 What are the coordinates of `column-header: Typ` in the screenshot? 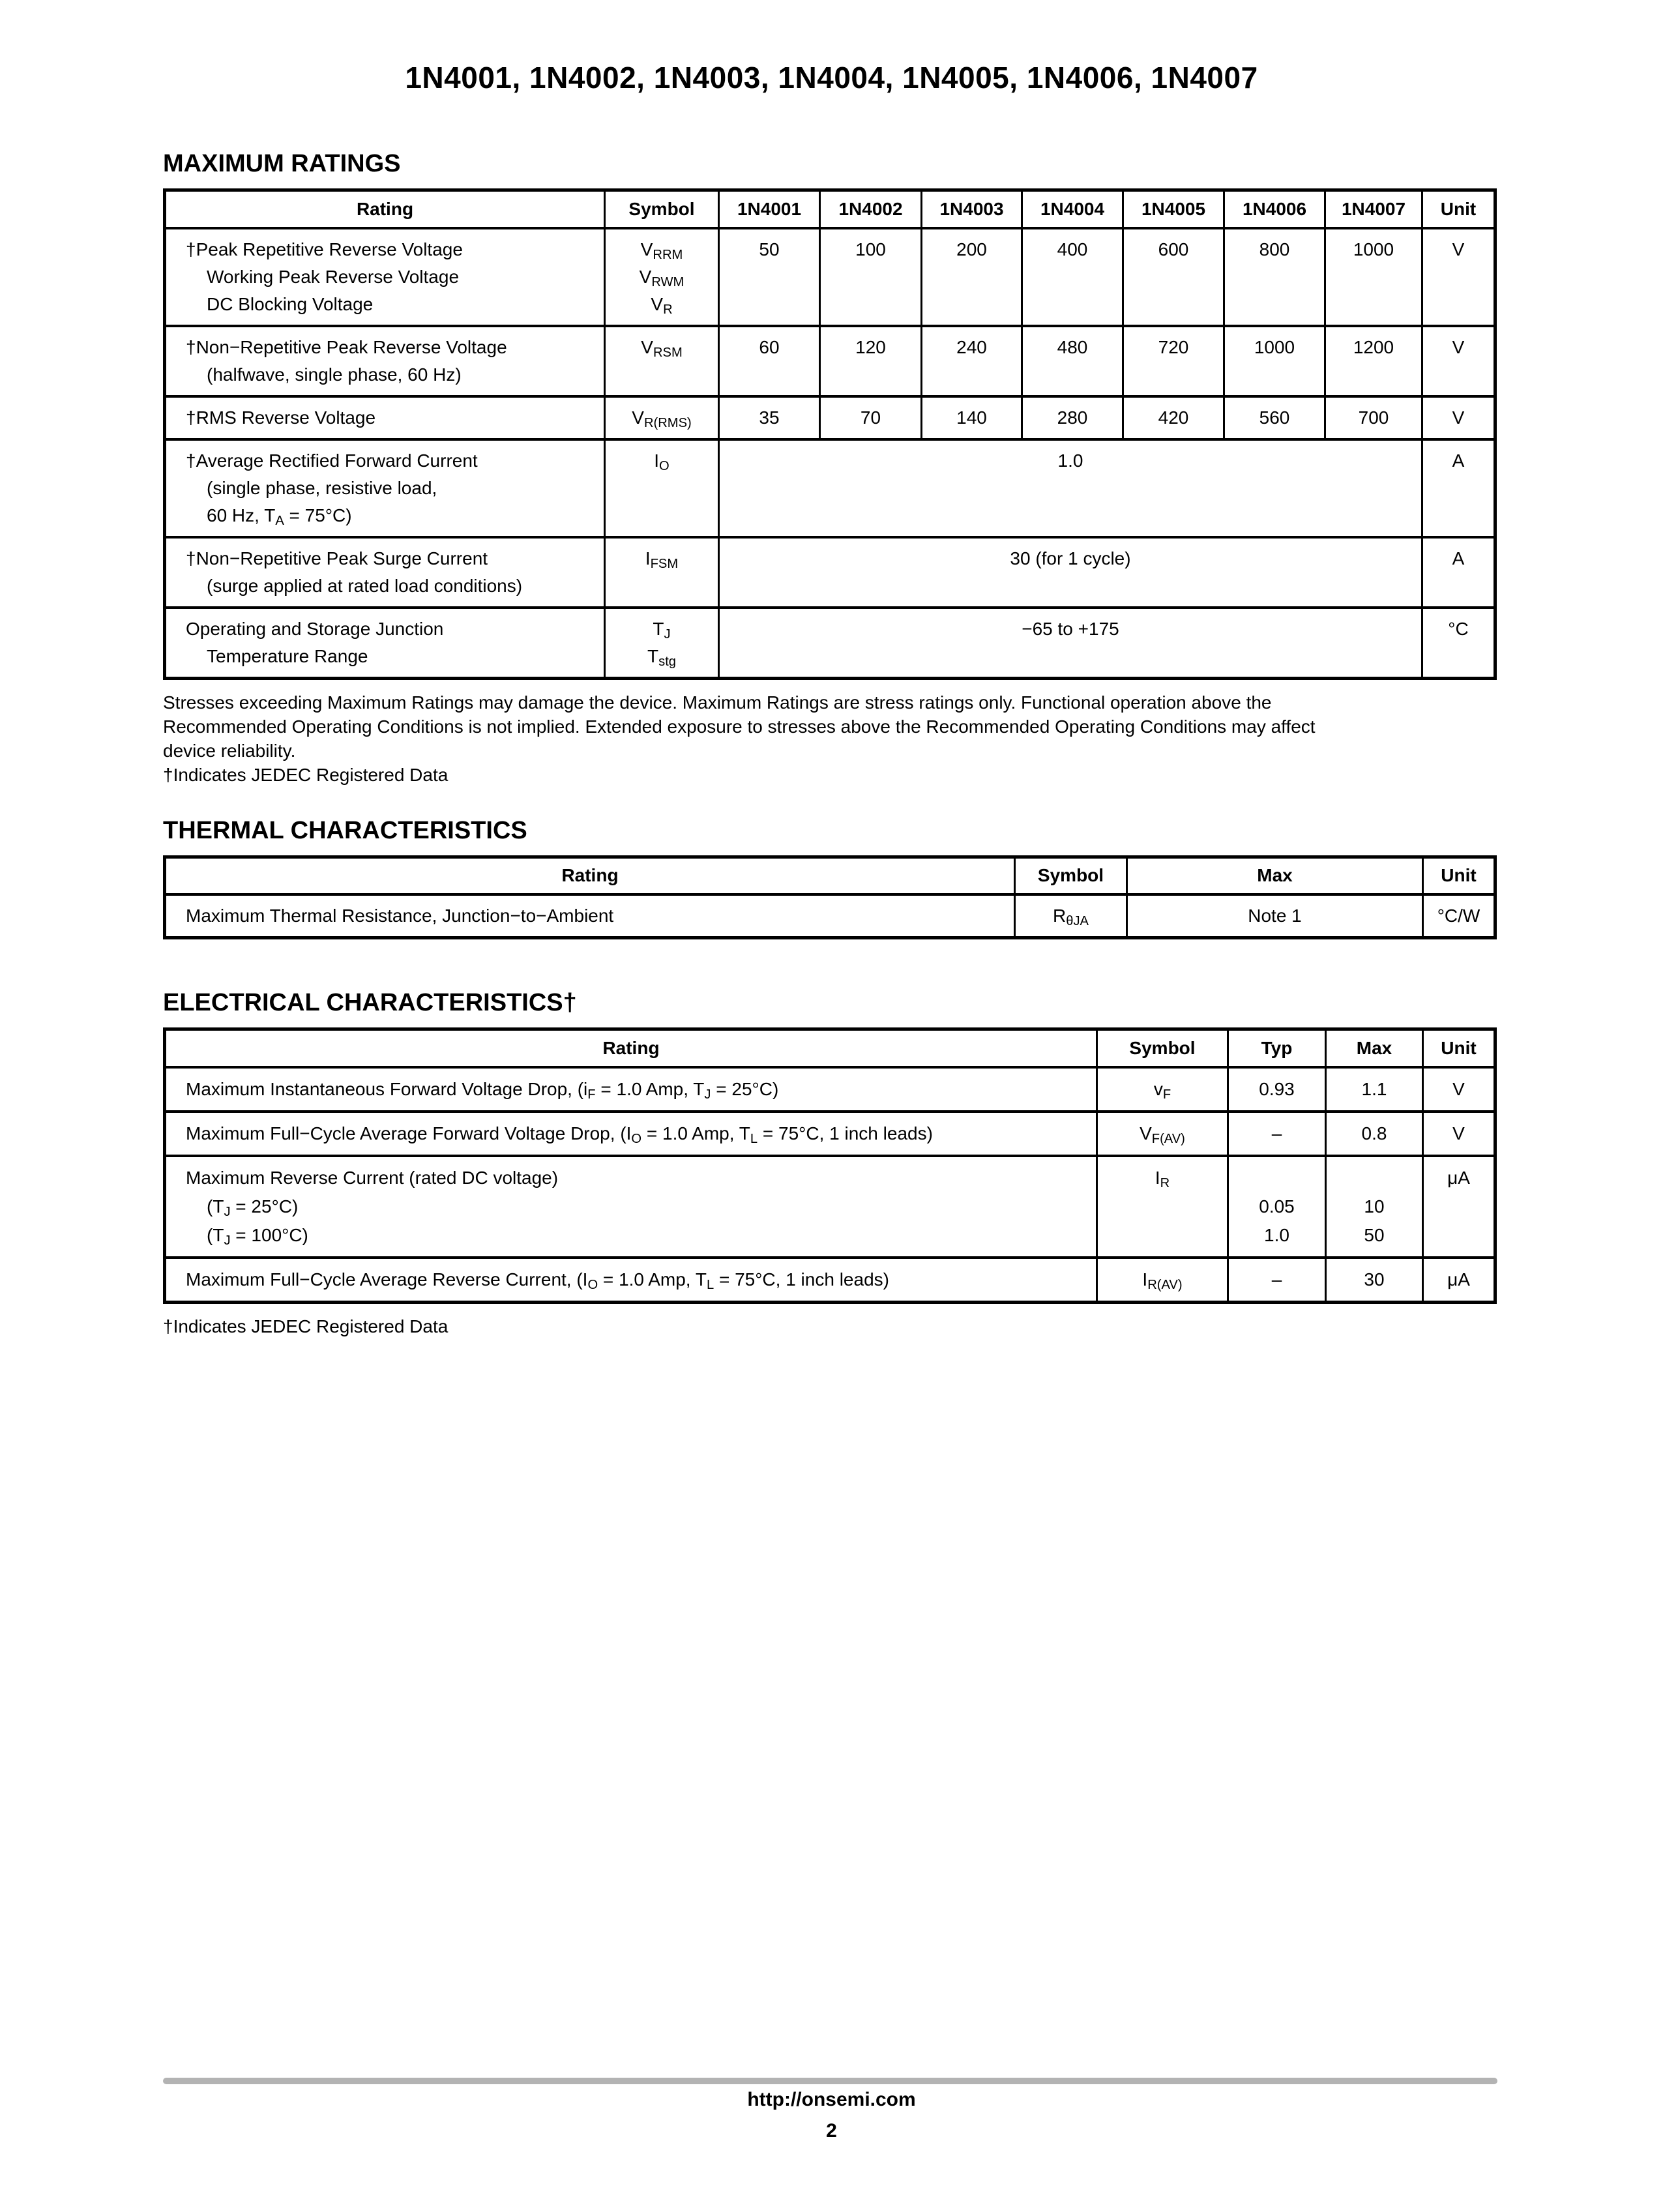 It's located at (1277, 1048).